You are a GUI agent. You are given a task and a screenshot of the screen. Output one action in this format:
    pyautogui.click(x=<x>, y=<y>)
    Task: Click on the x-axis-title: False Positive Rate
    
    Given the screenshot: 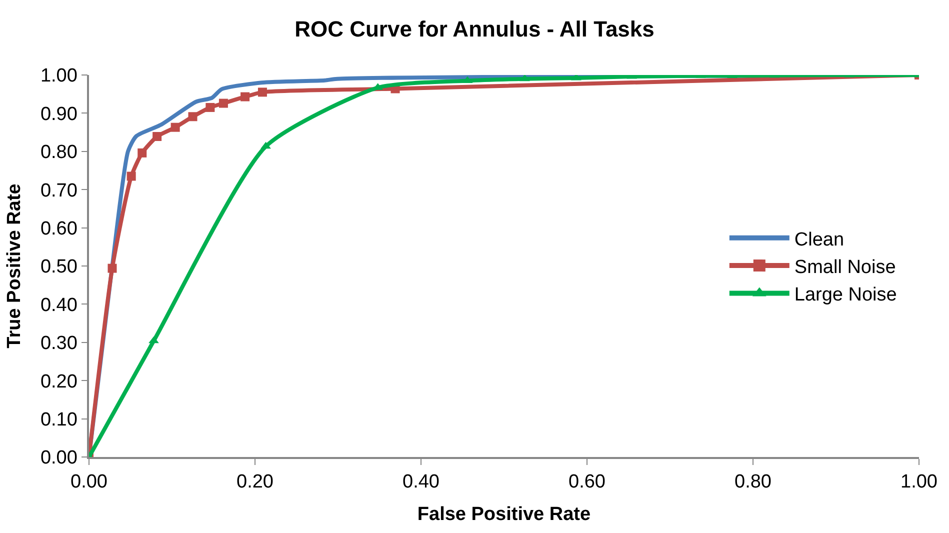 What is the action you would take?
    pyautogui.click(x=504, y=514)
    